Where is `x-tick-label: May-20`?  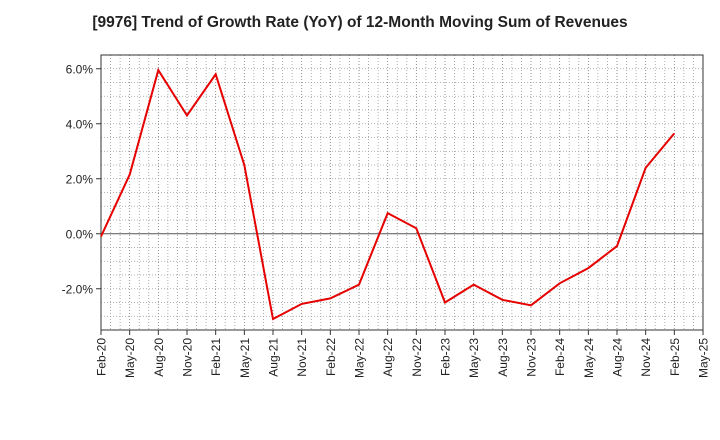
x-tick-label: May-20 is located at coordinates (130, 358).